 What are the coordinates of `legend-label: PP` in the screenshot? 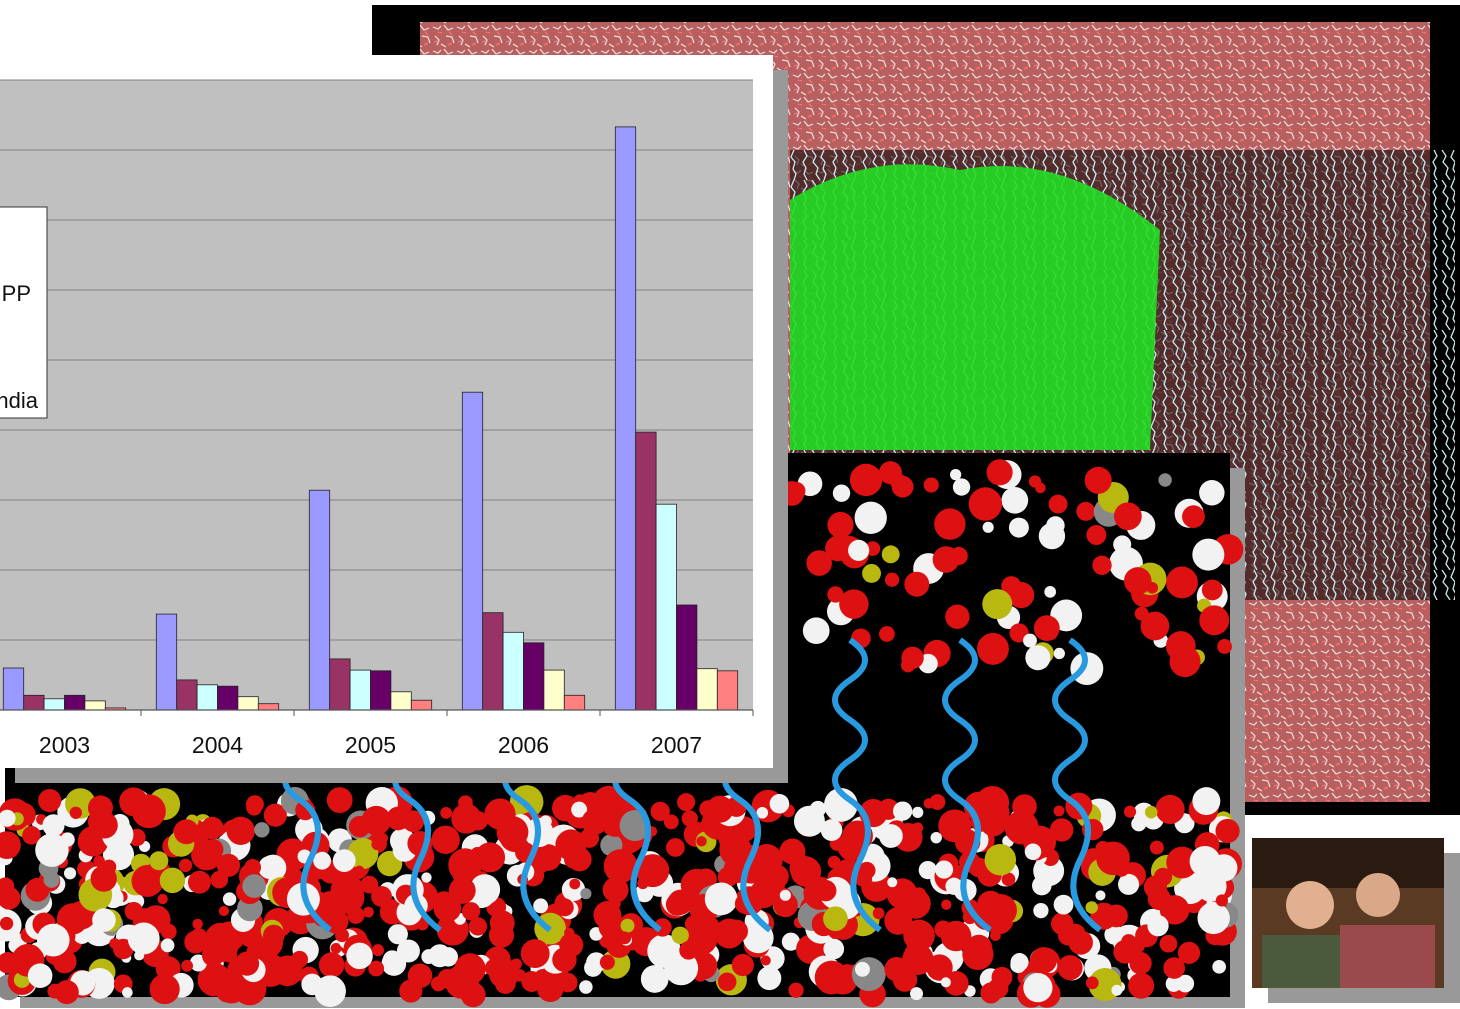 It's located at (16, 293).